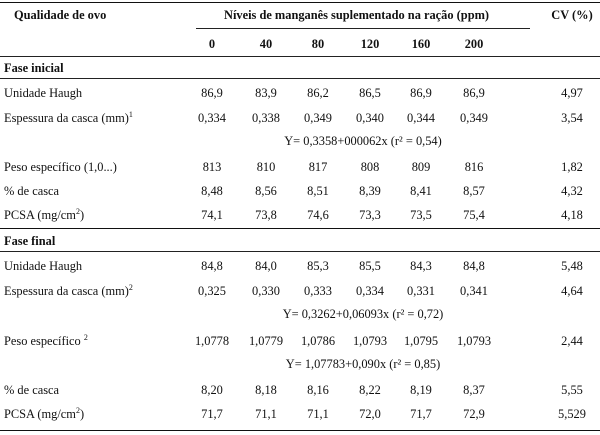  What do you see at coordinates (266, 191) in the screenshot?
I see `table-cell: 8,56` at bounding box center [266, 191].